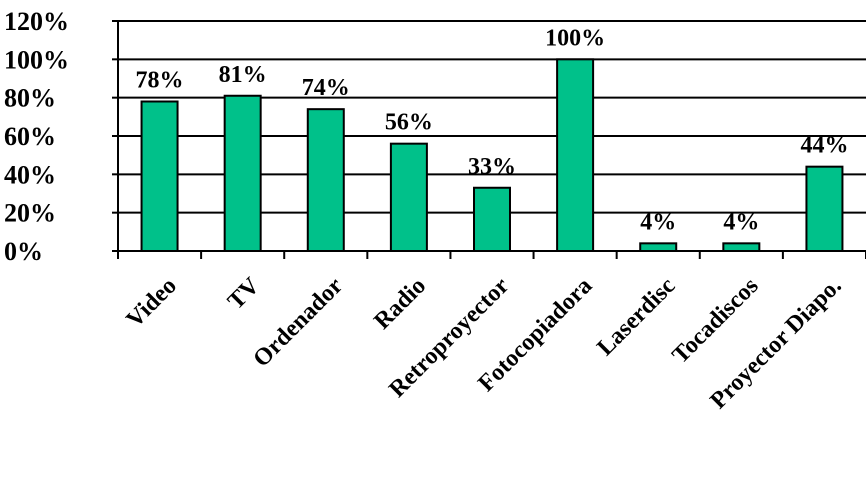 The image size is (866, 480). I want to click on y-tick-label: 20%, so click(30, 213).